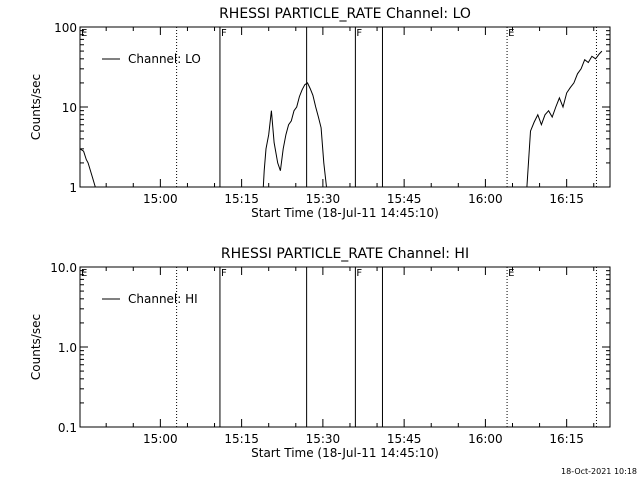  Describe the element at coordinates (73, 188) in the screenshot. I see `y-tick-label: 1` at that location.